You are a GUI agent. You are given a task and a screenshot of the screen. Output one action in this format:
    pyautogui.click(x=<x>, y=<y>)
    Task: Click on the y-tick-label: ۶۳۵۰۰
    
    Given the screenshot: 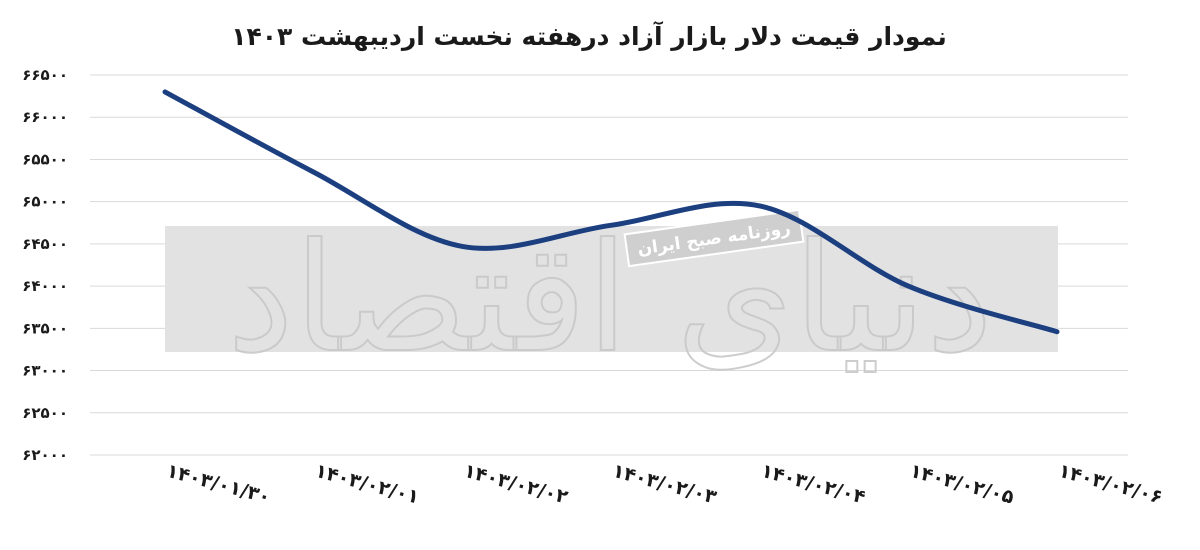 What is the action you would take?
    pyautogui.click(x=45, y=328)
    